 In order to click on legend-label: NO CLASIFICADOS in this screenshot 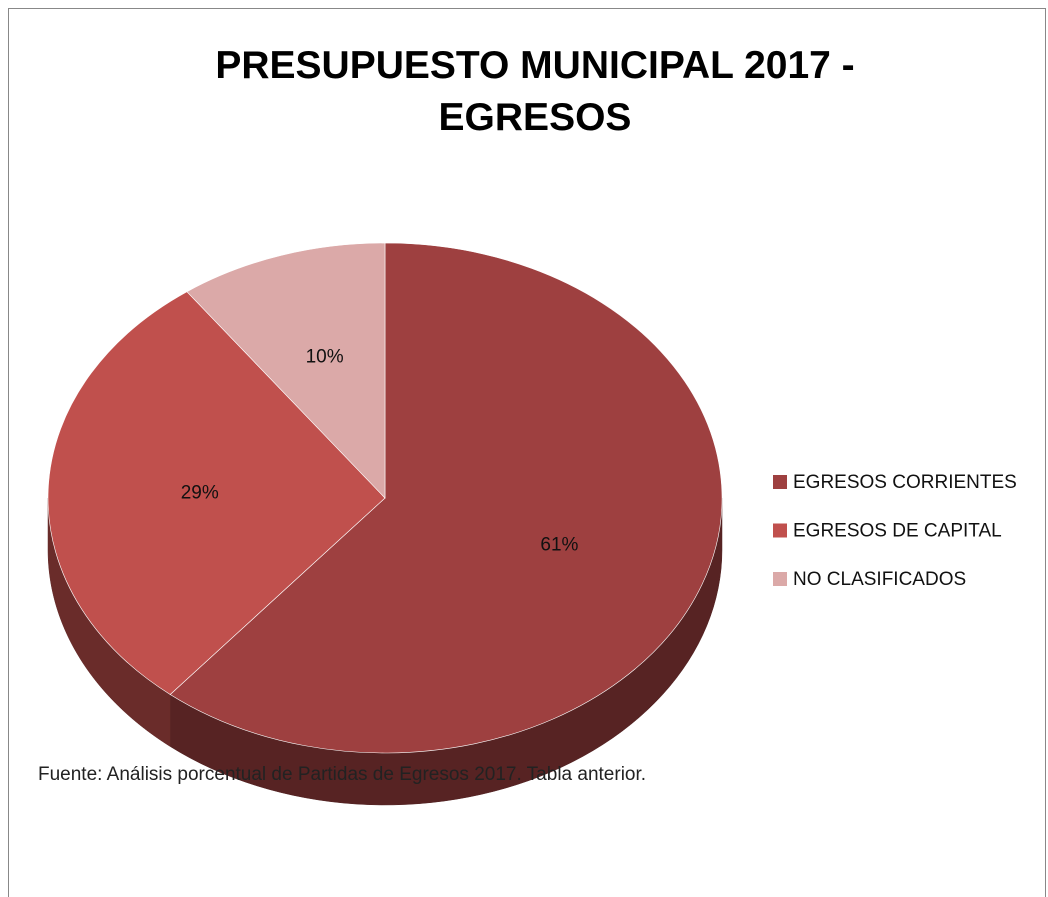, I will do `click(879, 579)`.